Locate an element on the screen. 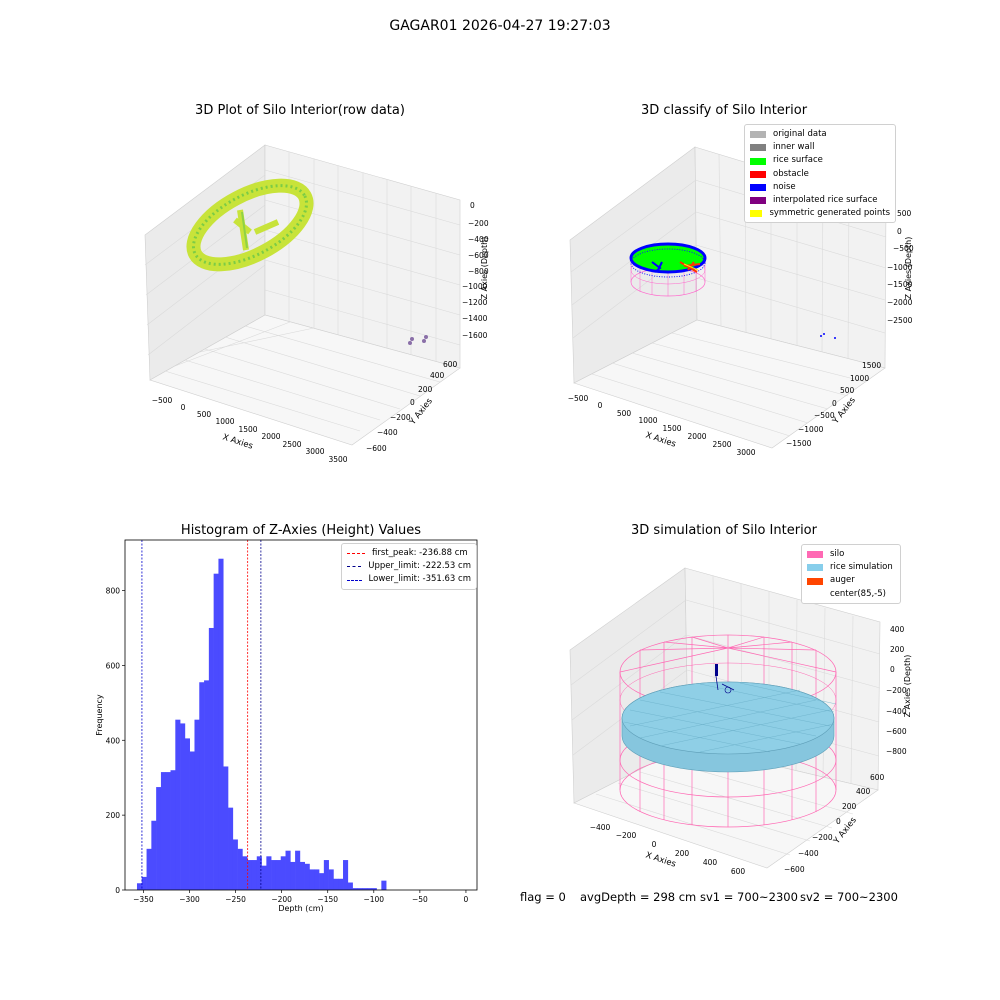 This screenshot has width=1000, height=1000. legend-label: rice surface is located at coordinates (798, 160).